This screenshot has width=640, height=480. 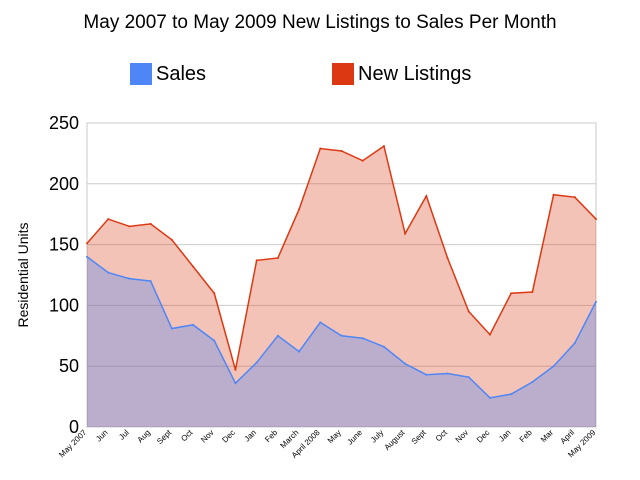 I want to click on x-tick-label: Aug, so click(x=144, y=436).